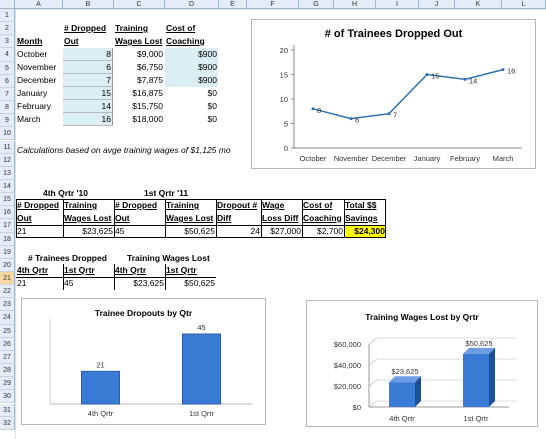 Image resolution: width=546 pixels, height=439 pixels. Describe the element at coordinates (7, 384) in the screenshot. I see `row-header-29: 29` at that location.